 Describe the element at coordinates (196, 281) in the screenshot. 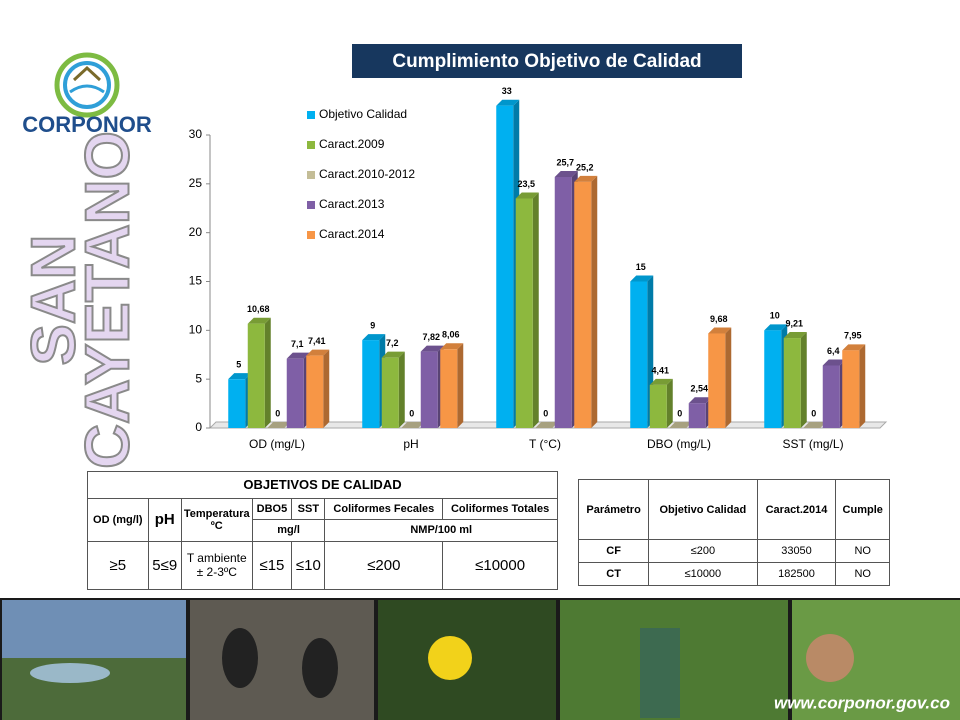

I see `y-tick-label: 15` at that location.